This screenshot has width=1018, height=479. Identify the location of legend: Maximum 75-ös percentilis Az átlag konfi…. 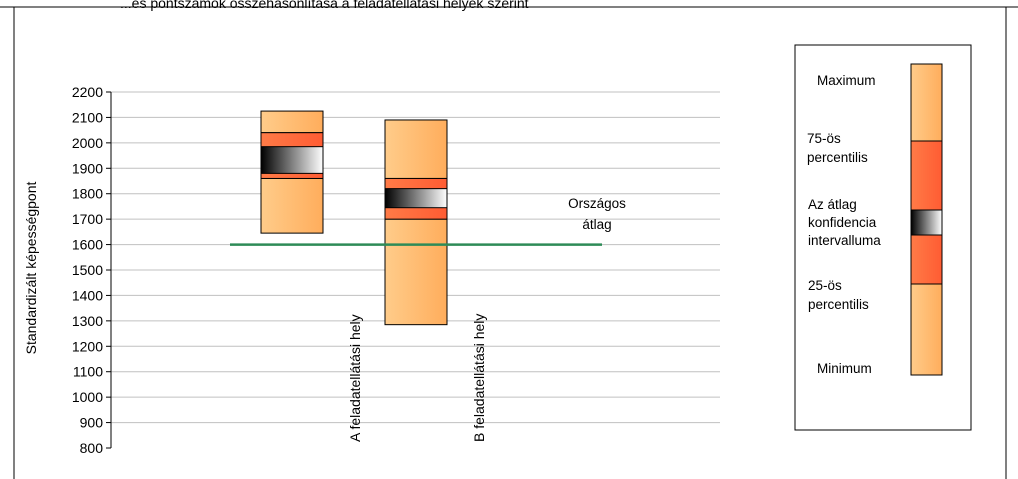
(883, 237).